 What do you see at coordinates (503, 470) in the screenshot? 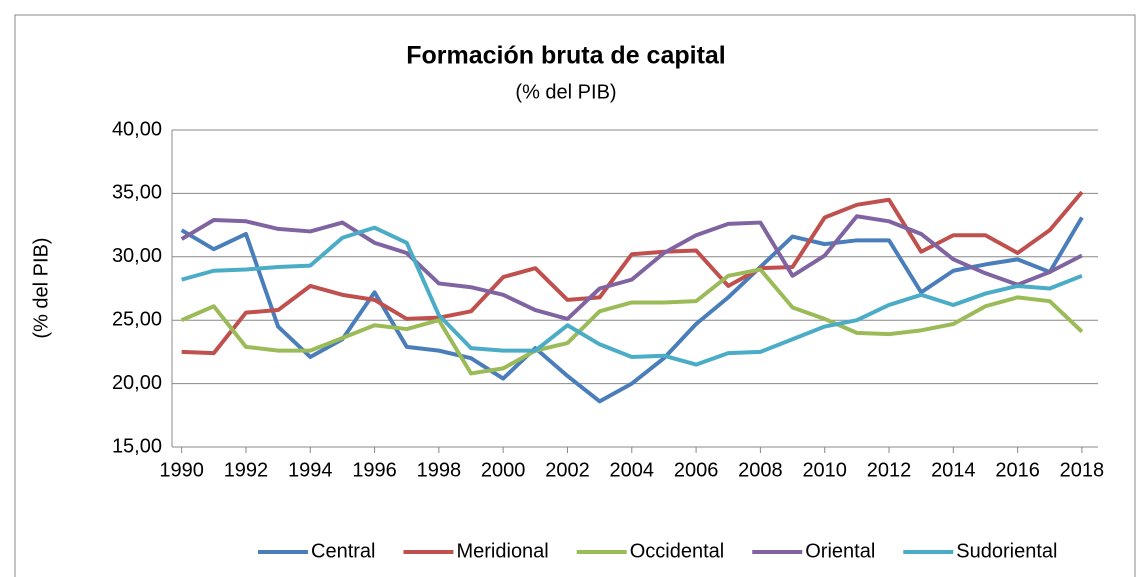
I see `x-tick-label: 2000` at bounding box center [503, 470].